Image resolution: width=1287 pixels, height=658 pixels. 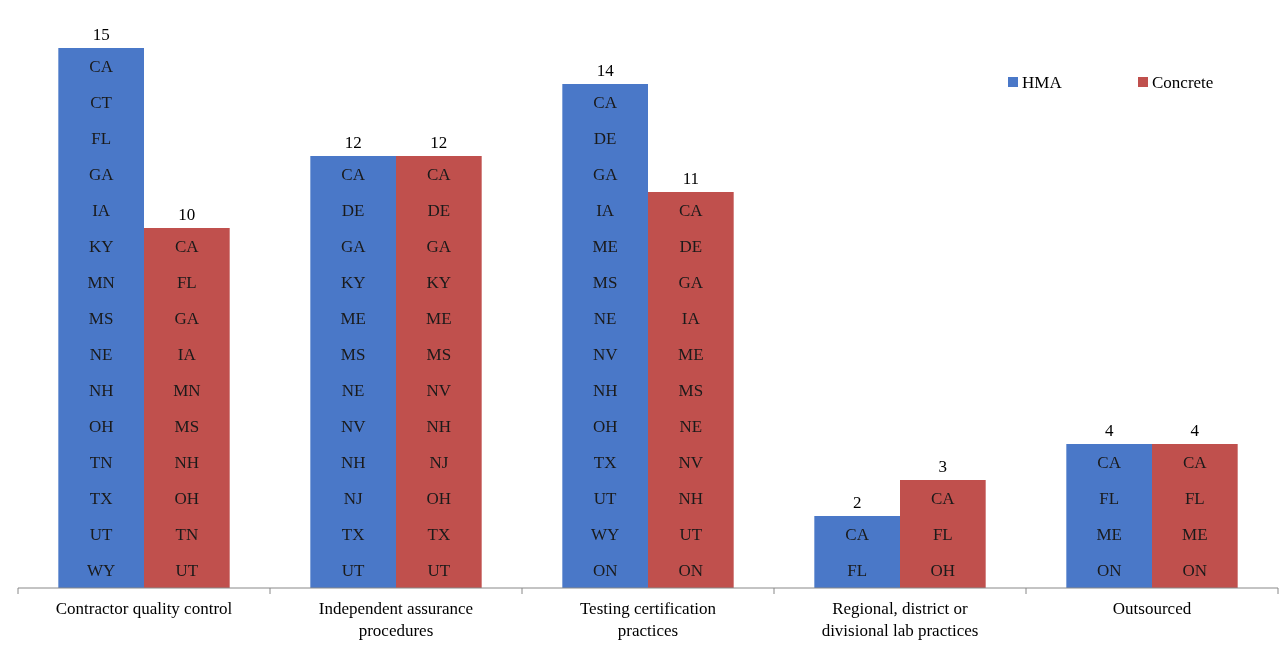 What do you see at coordinates (943, 466) in the screenshot?
I see `data-label: 3` at bounding box center [943, 466].